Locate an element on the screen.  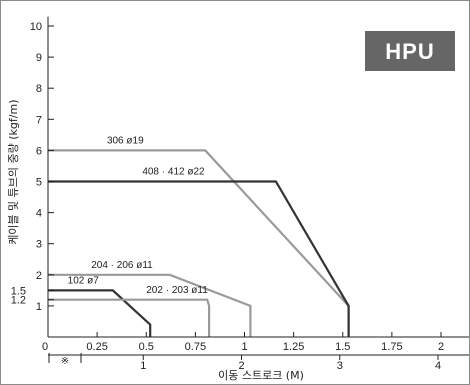
x-bottom-tick-label: 3 is located at coordinates (340, 366).